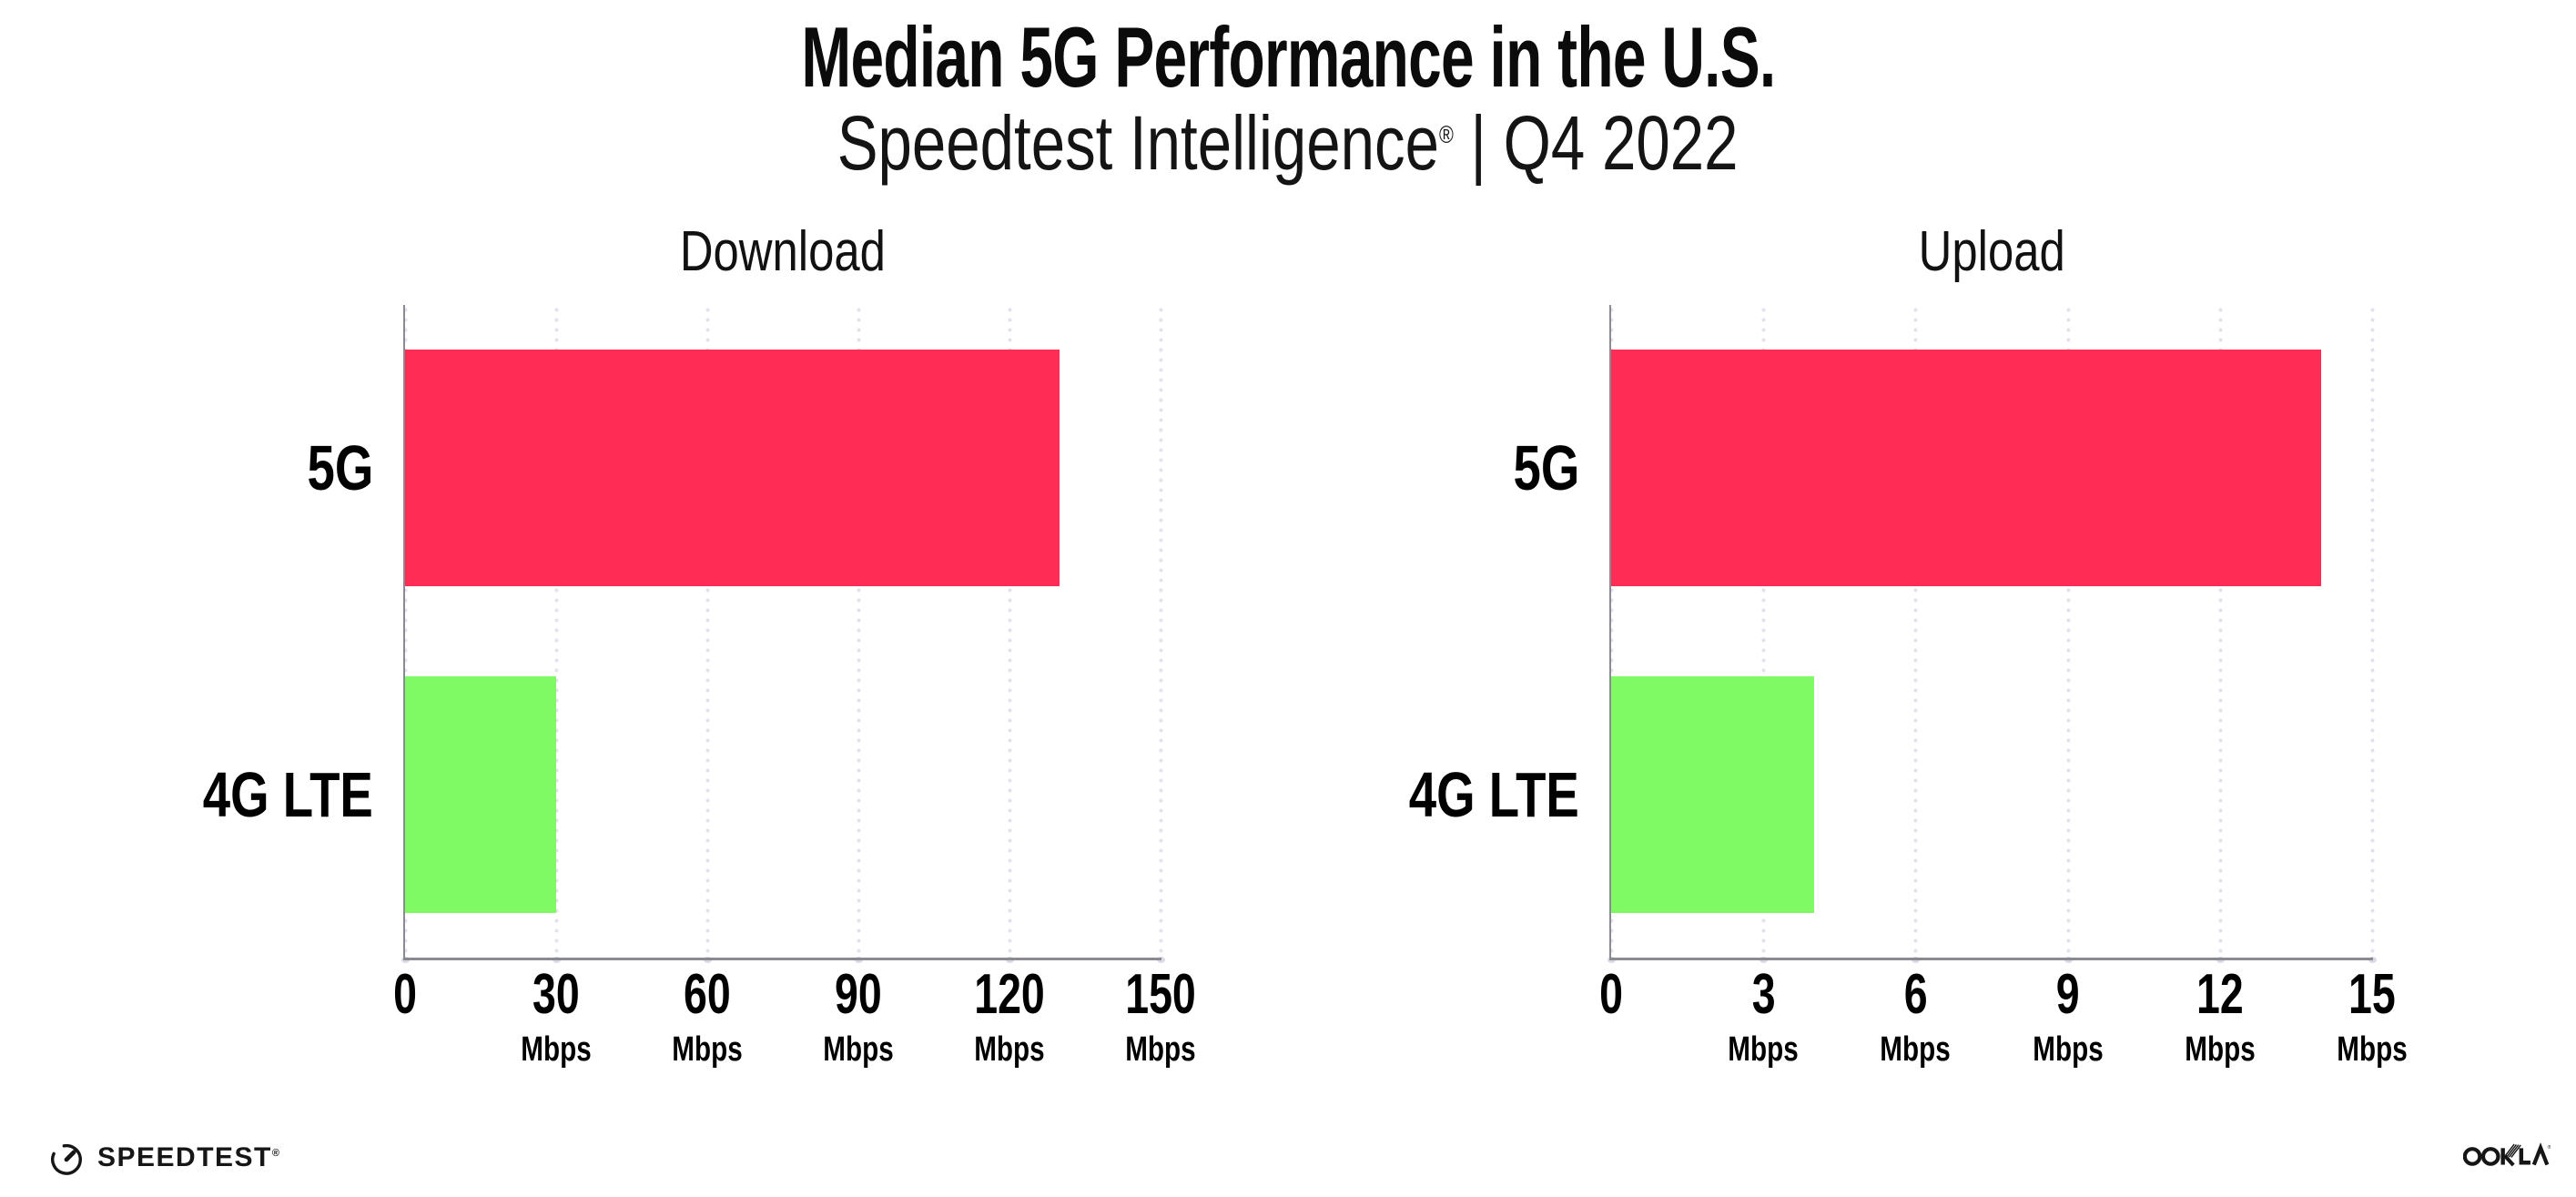 The width and height of the screenshot is (2576, 1197). Describe the element at coordinates (2372, 1018) in the screenshot. I see `x-tick-15: 15 Mbps` at that location.